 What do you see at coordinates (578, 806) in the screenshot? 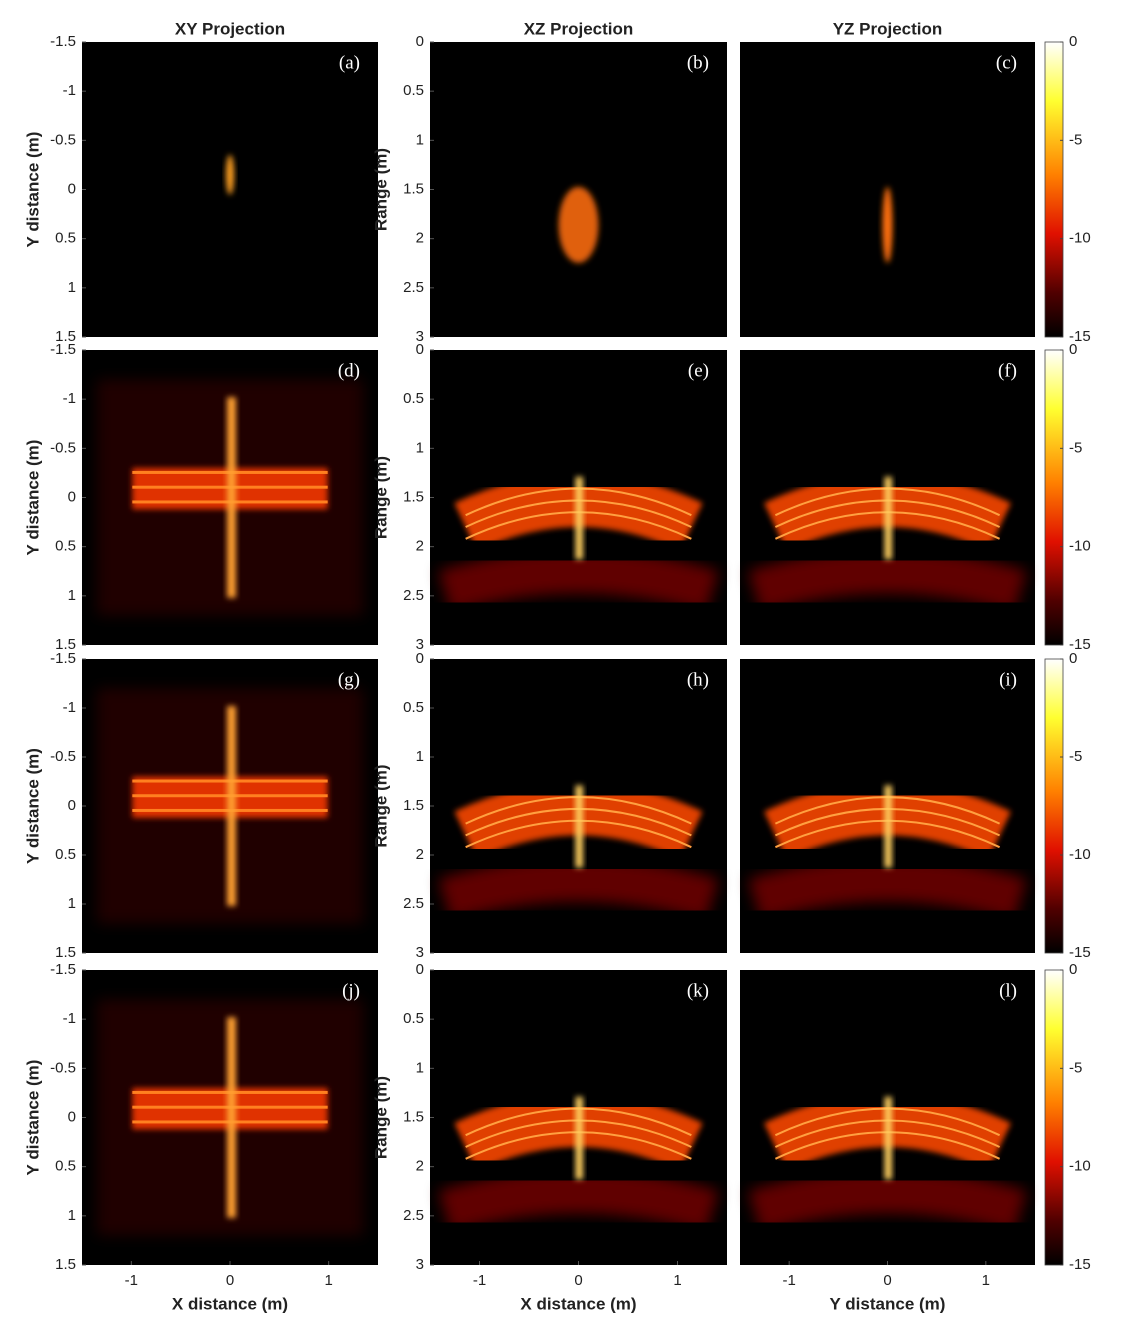
I see `panel: (h)` at bounding box center [578, 806].